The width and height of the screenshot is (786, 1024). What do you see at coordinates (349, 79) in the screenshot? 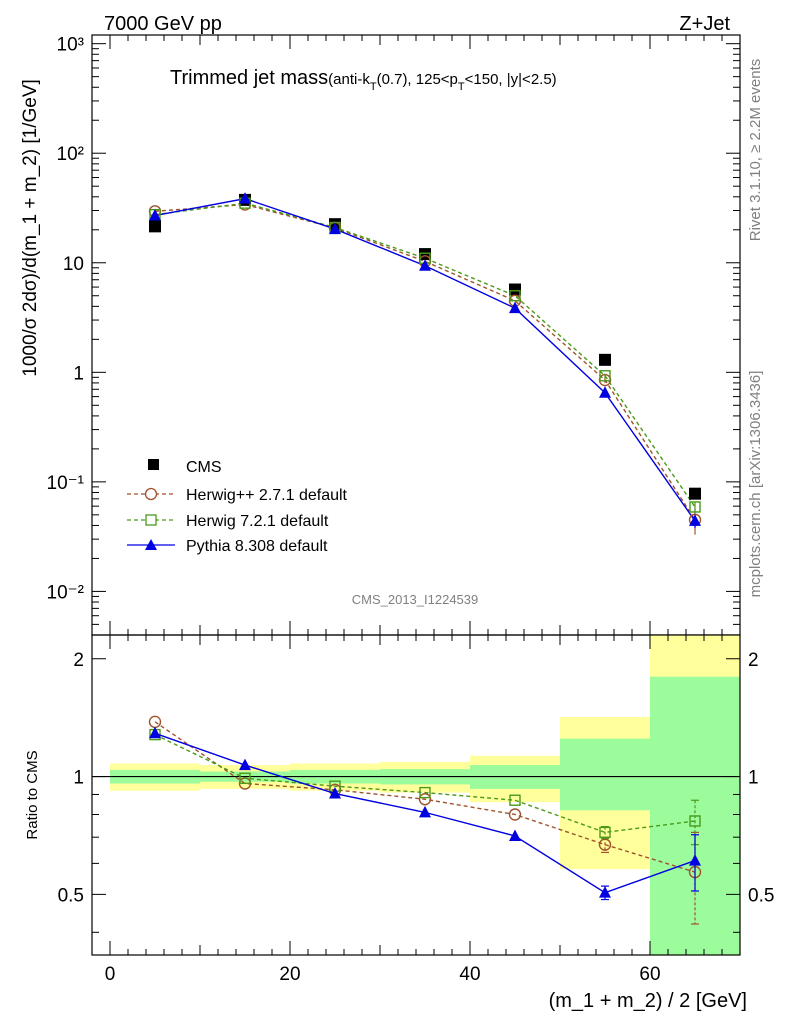
I see `plot-title-sub-a: (anti-k` at bounding box center [349, 79].